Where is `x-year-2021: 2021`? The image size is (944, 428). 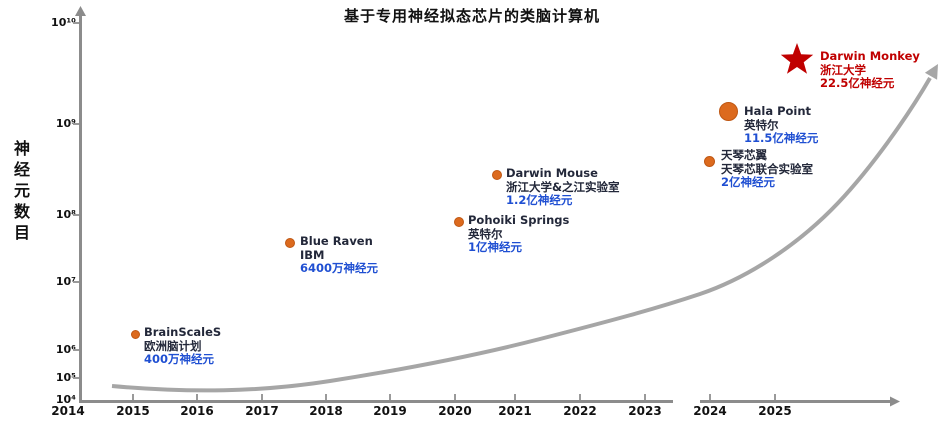
x-year-2021: 2021 is located at coordinates (515, 411).